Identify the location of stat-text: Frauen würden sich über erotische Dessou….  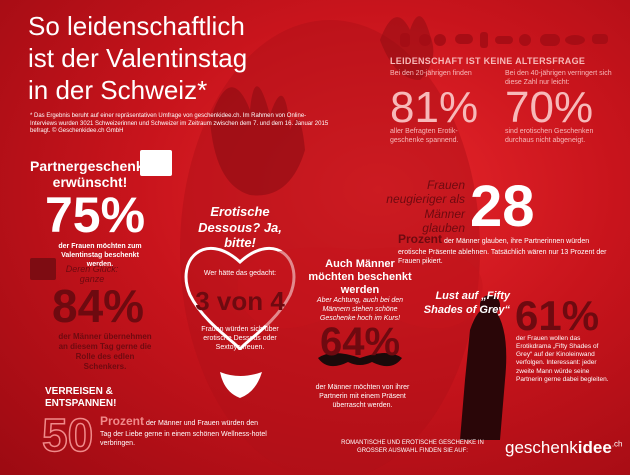
(240, 338).